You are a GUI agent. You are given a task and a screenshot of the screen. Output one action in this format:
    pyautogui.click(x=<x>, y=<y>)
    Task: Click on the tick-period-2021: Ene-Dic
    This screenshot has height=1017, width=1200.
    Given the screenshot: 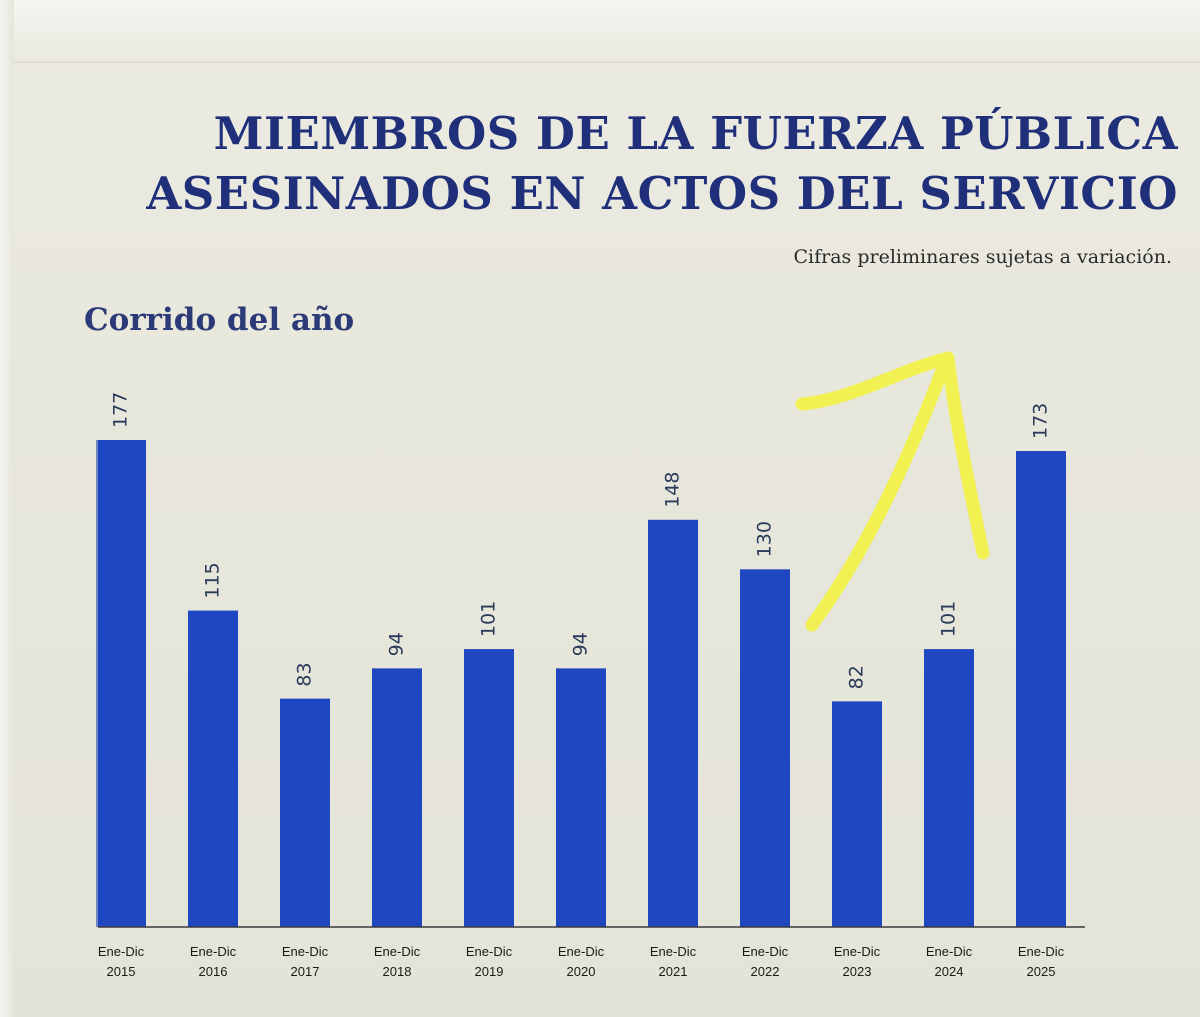 What is the action you would take?
    pyautogui.click(x=673, y=951)
    